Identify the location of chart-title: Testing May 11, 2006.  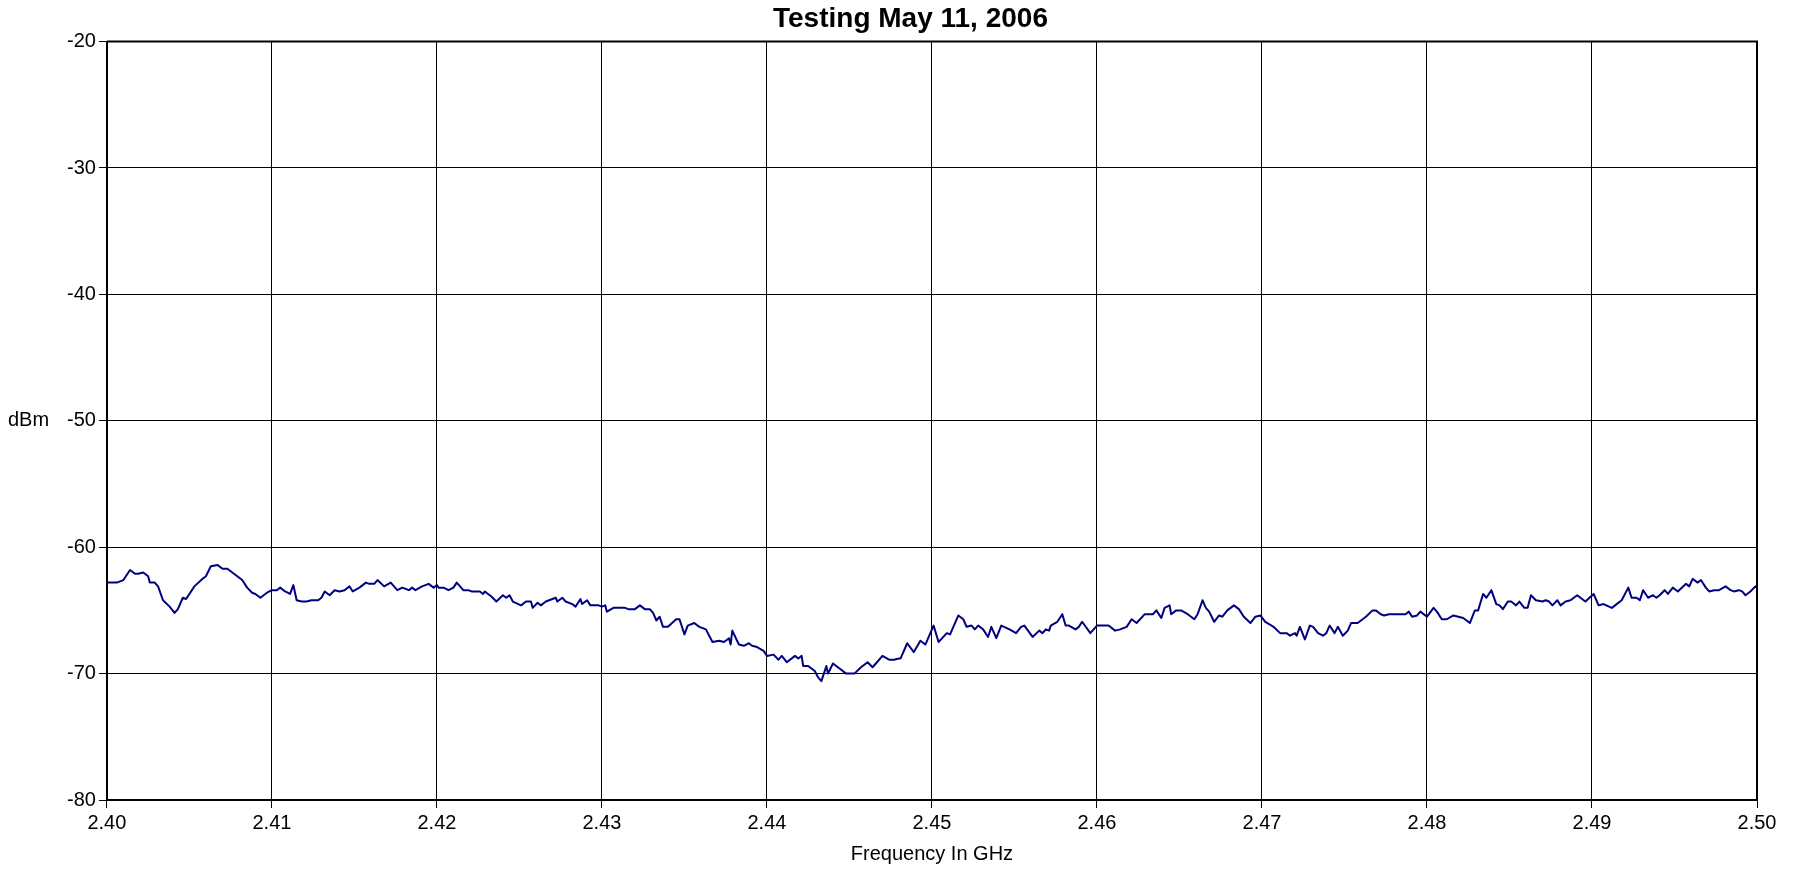
(910, 17).